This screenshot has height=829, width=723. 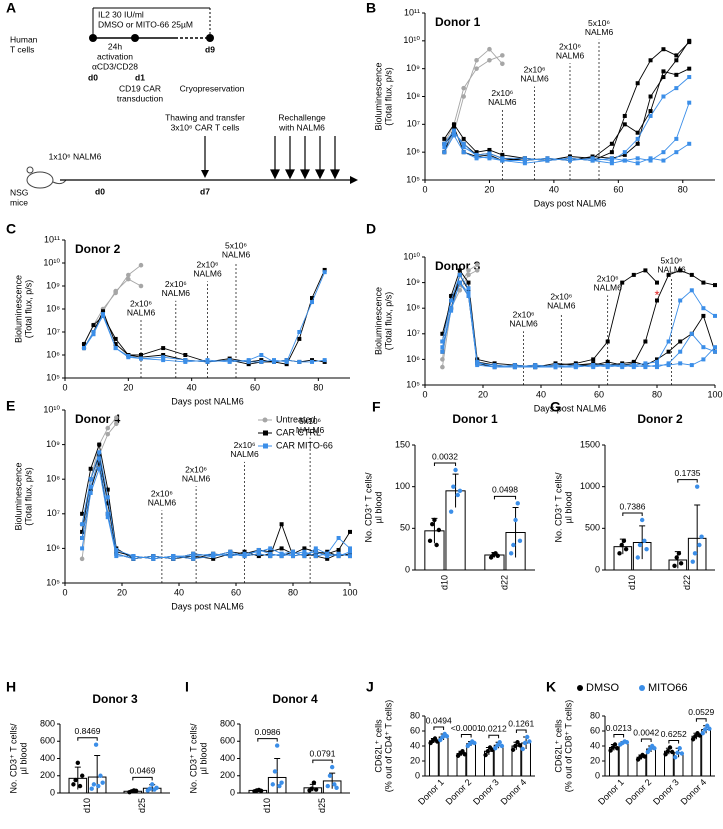 What do you see at coordinates (568, 746) in the screenshot?
I see `y-axis-label: (% out of CD8⁺ T cells)` at bounding box center [568, 746].